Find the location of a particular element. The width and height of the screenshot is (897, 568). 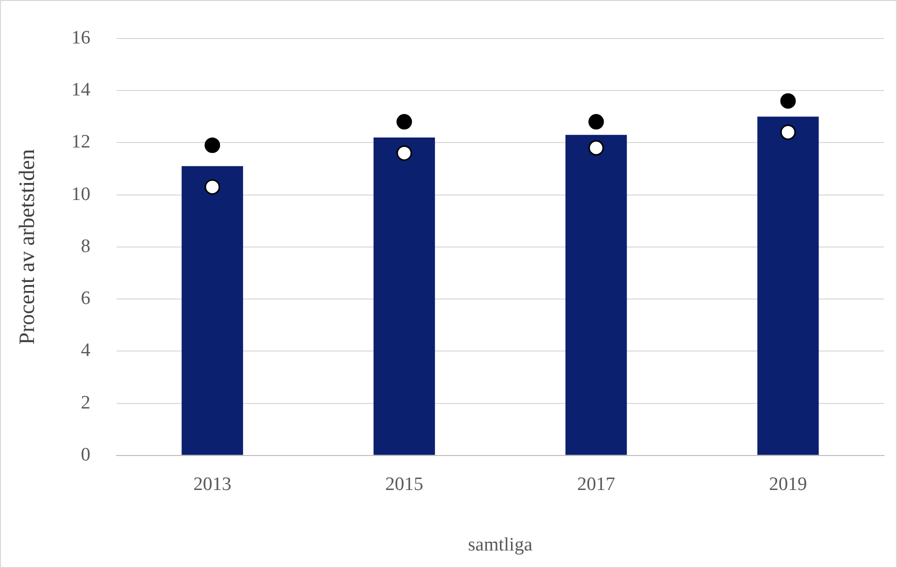

y-tick-label: 2 is located at coordinates (85, 403).